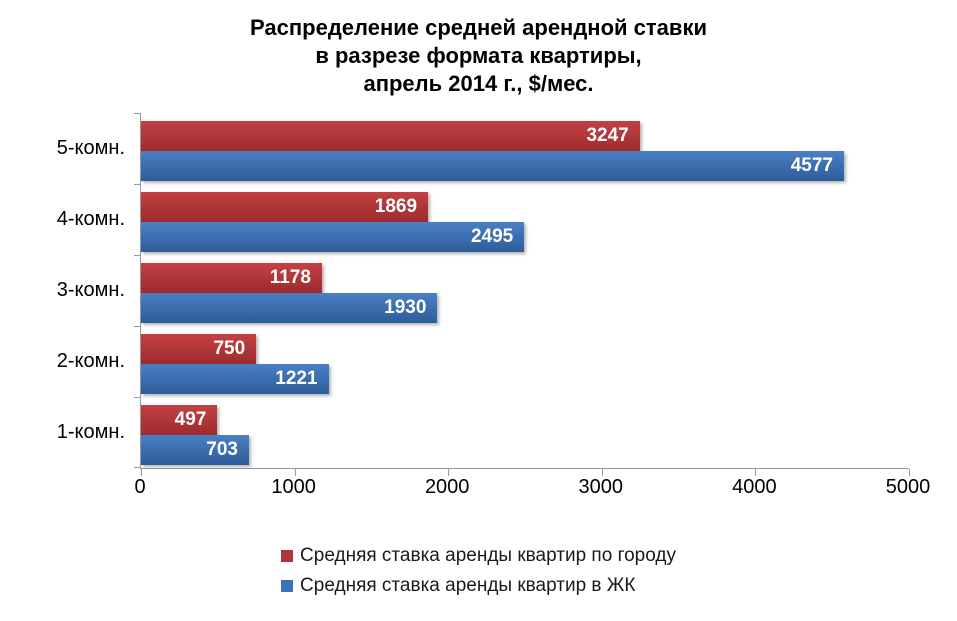 This screenshot has height=621, width=957. I want to click on bar-row: 3-комн. 1178 1930, so click(483, 290).